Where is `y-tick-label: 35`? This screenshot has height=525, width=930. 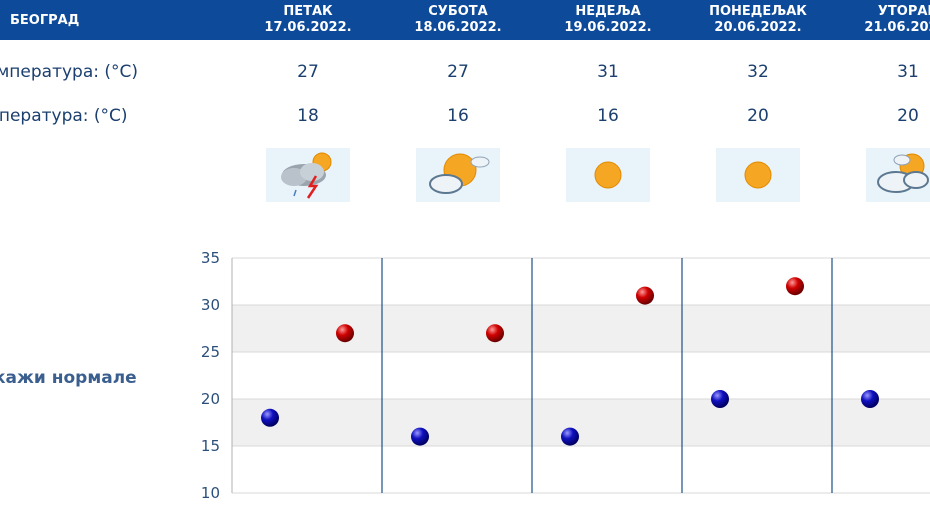 y-tick-label: 35 is located at coordinates (210, 258).